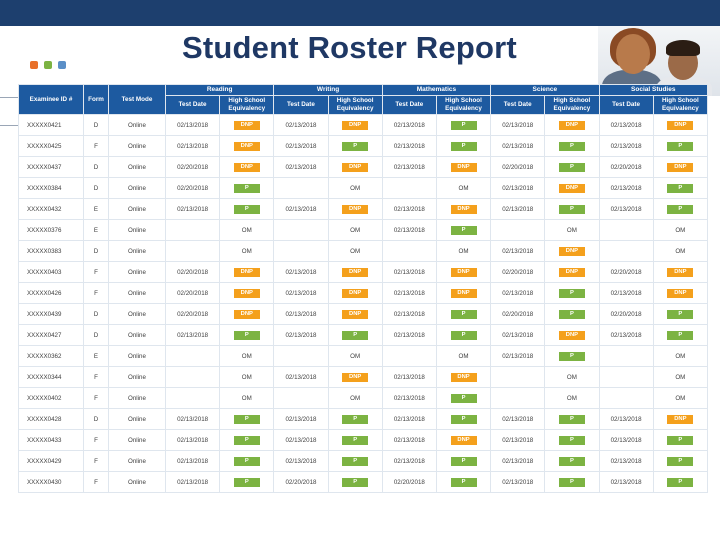 Image resolution: width=720 pixels, height=540 pixels. Describe the element at coordinates (34, 65) in the screenshot. I see `orange-dot-icon` at that location.